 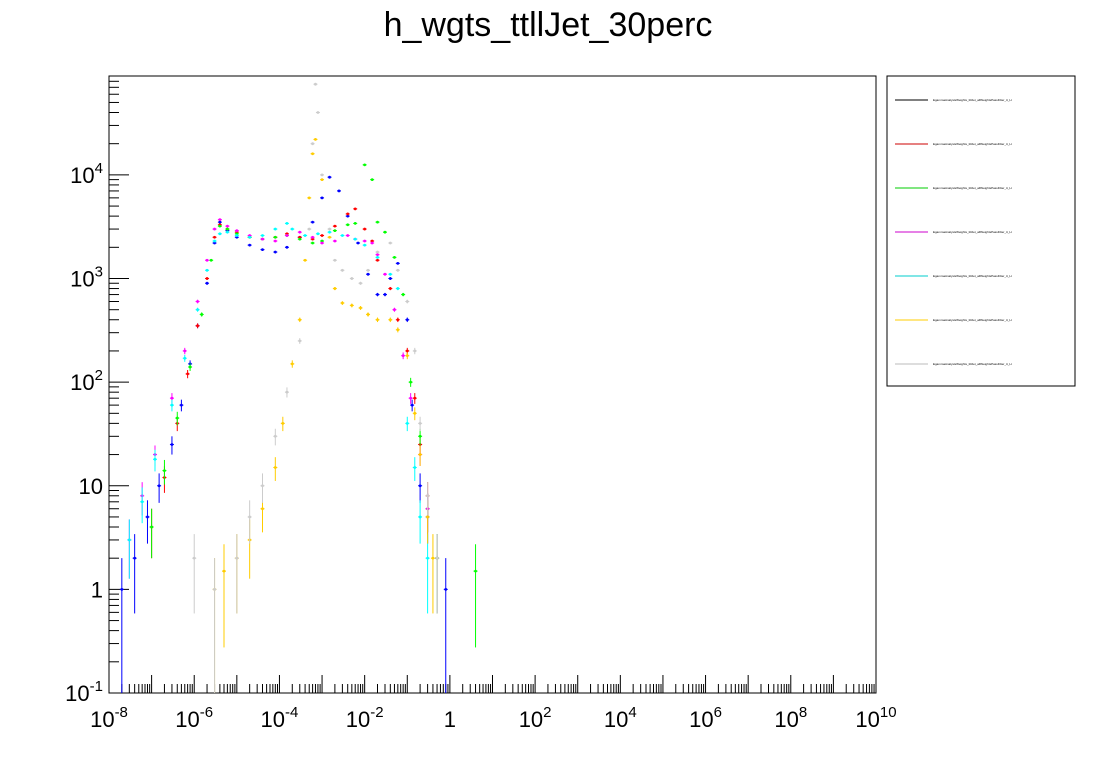 I want to click on y-tick-label: 10⁴, so click(x=86, y=174).